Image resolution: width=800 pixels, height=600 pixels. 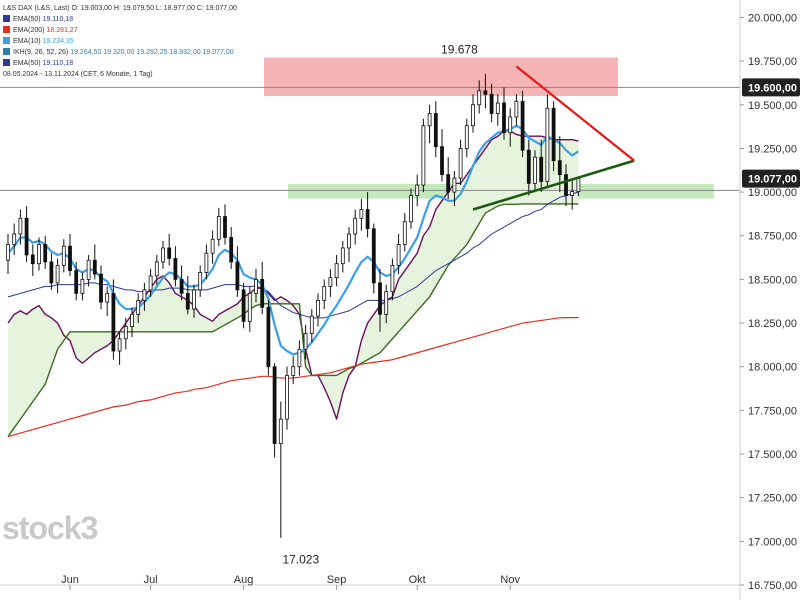 I want to click on price-tick-label: 18.500,00, so click(x=772, y=280).